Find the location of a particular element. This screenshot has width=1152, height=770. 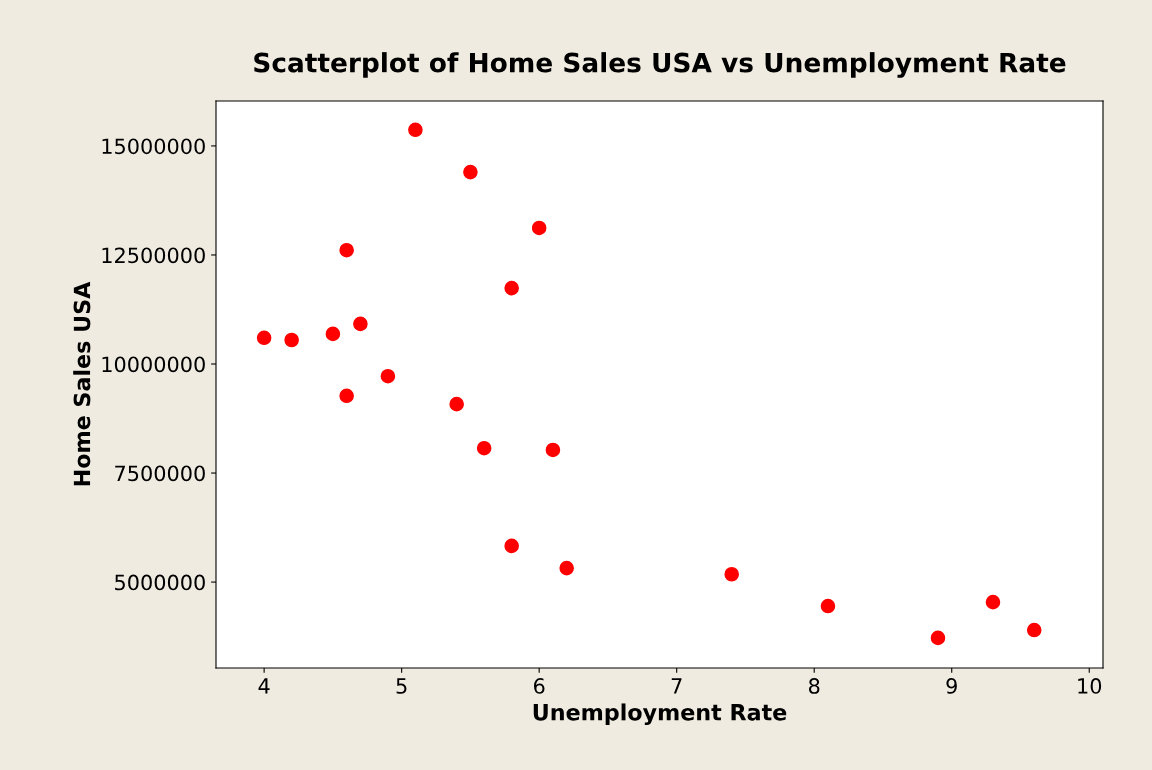

x-tick-label: 5 is located at coordinates (401, 686).